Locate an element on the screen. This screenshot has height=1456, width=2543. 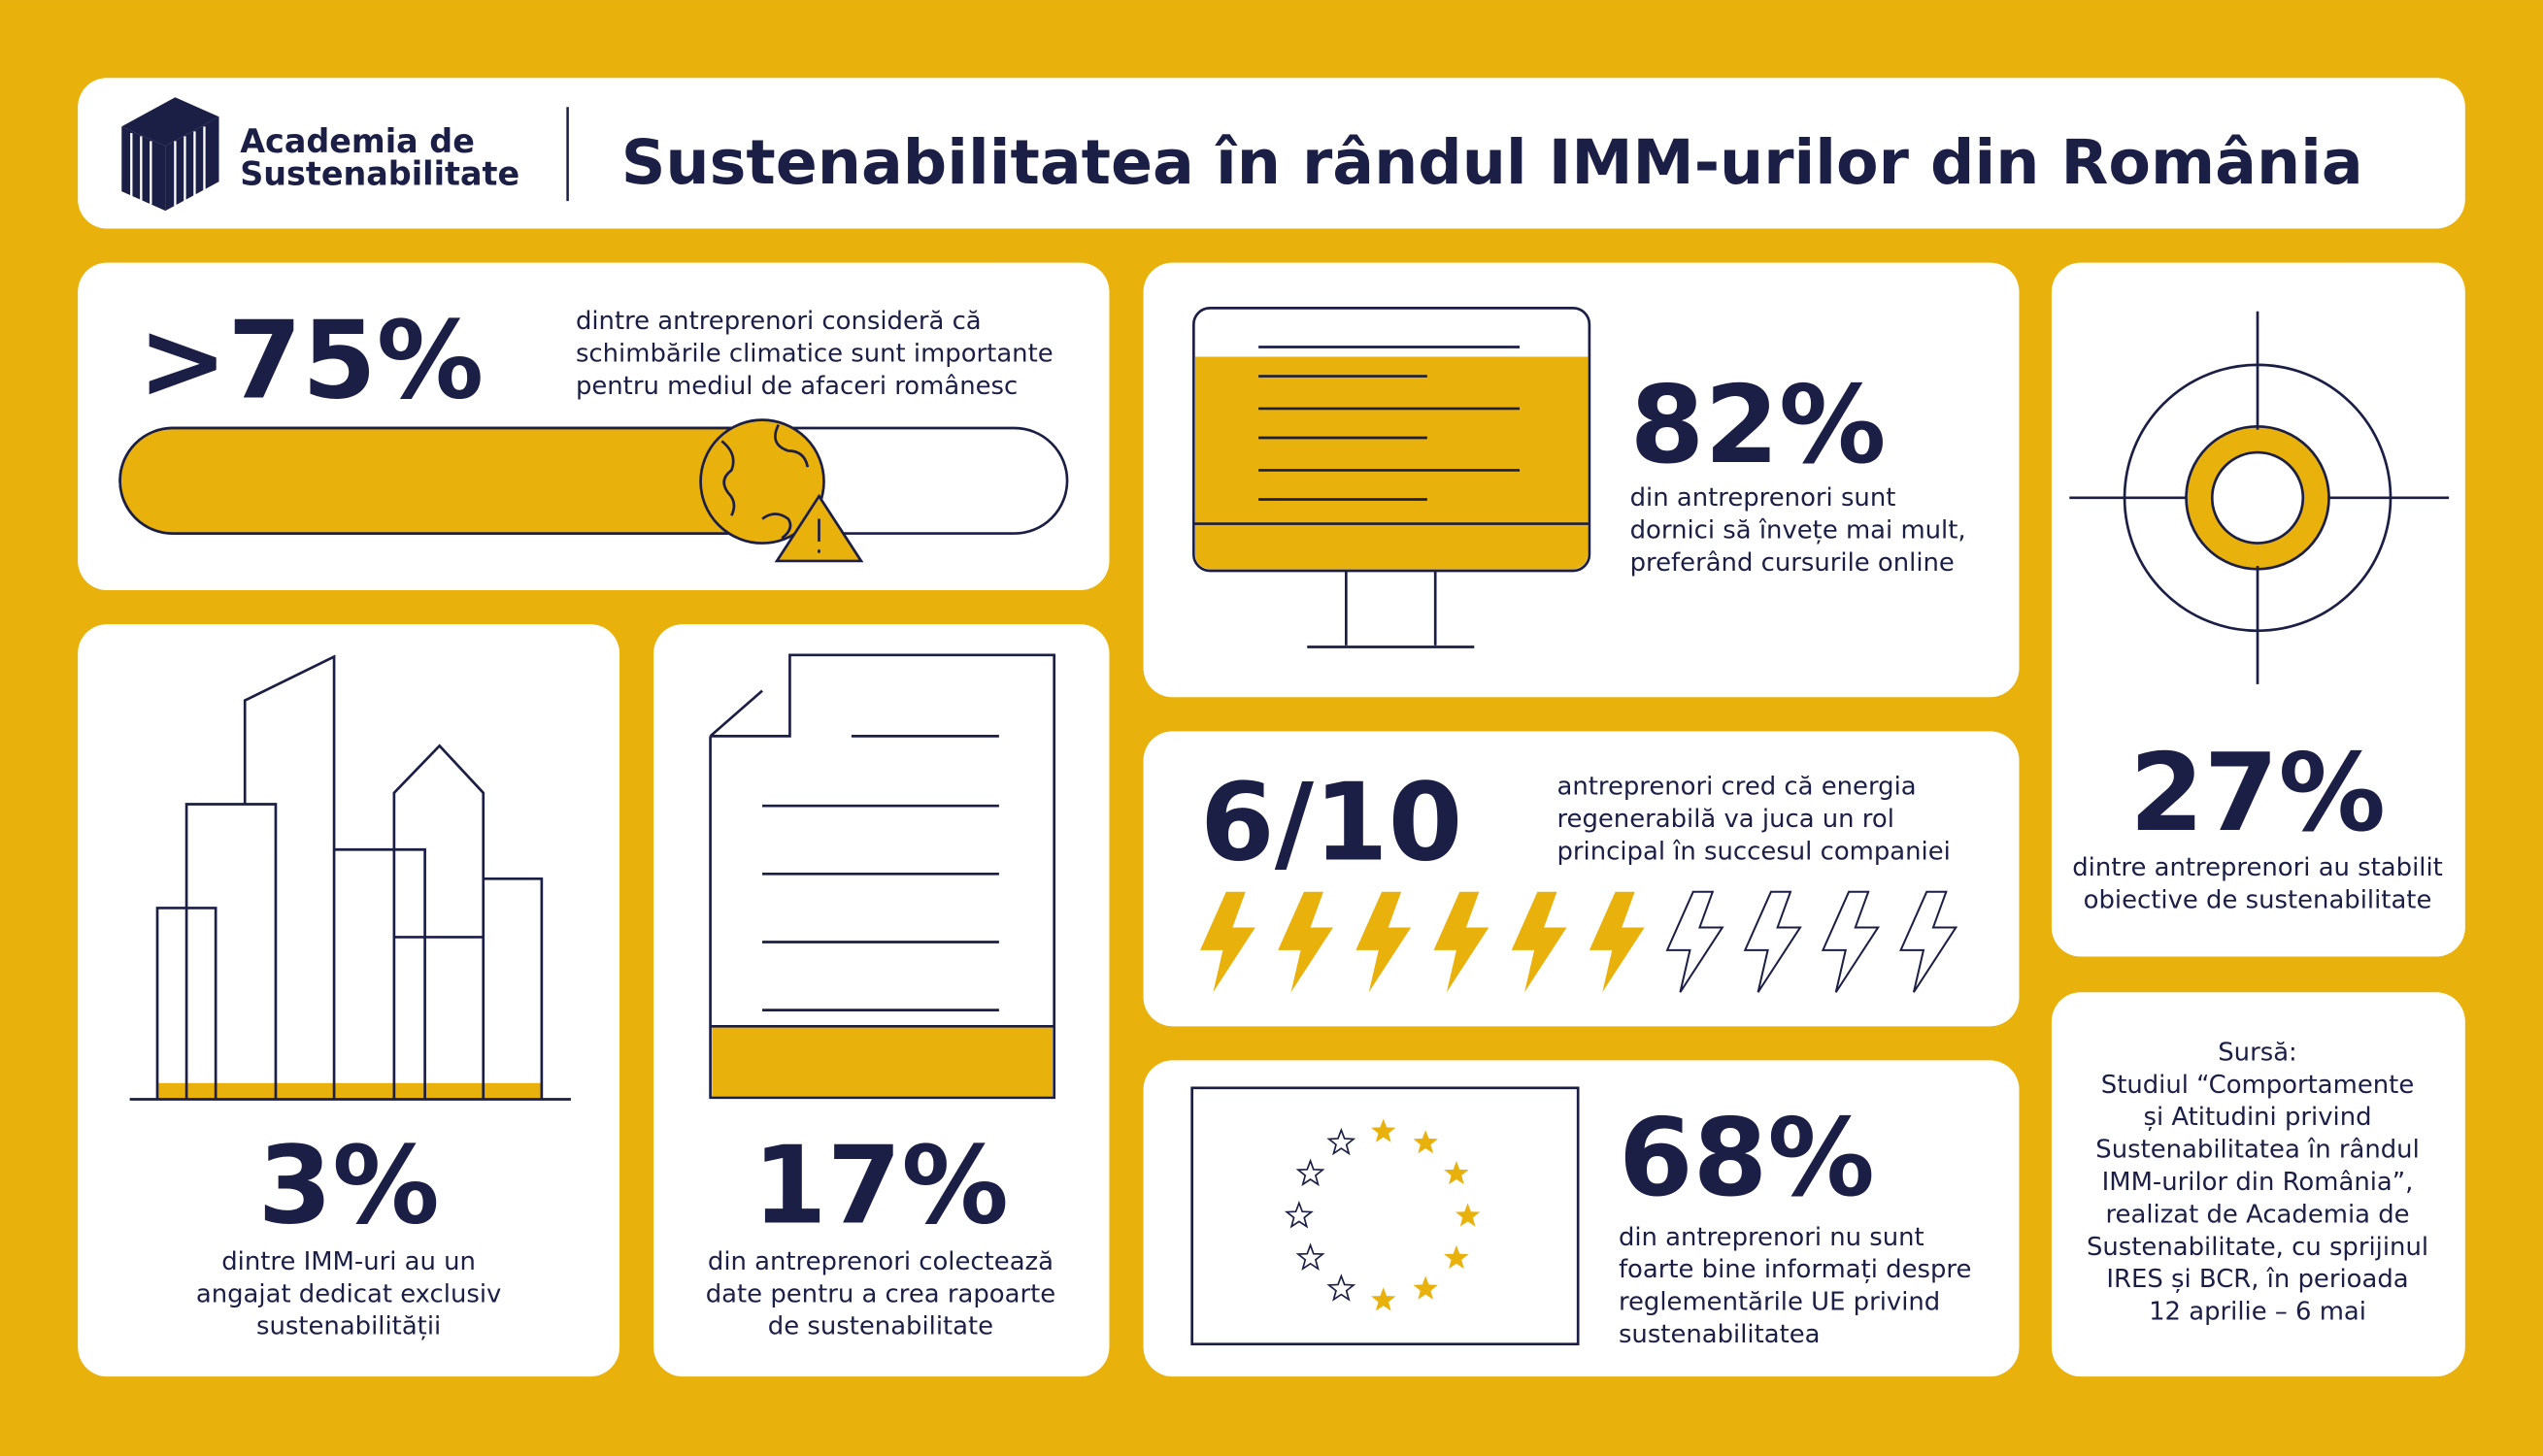
stat: 3% is located at coordinates (349, 1185).